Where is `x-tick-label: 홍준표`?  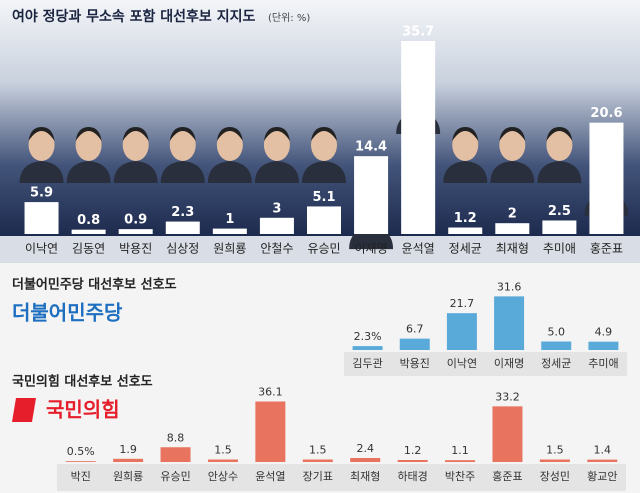
x-tick-label: 홍준표 is located at coordinates (507, 476).